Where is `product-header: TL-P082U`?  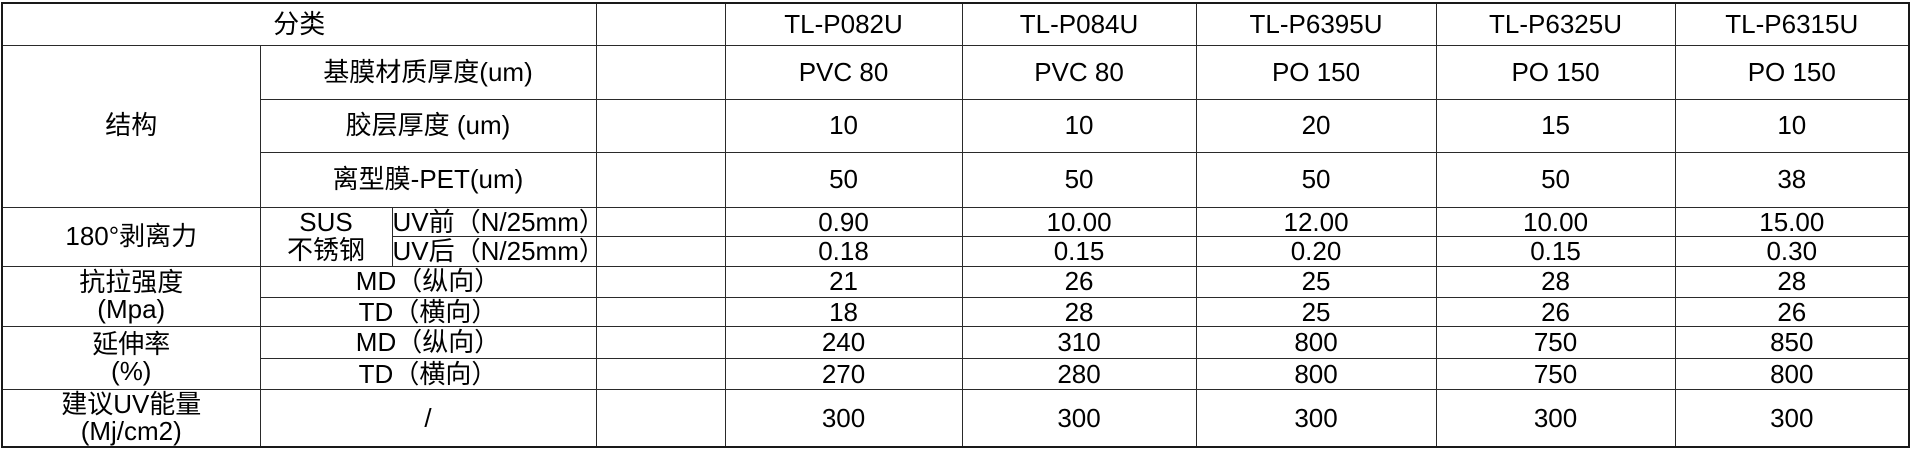
product-header: TL-P082U is located at coordinates (843, 24).